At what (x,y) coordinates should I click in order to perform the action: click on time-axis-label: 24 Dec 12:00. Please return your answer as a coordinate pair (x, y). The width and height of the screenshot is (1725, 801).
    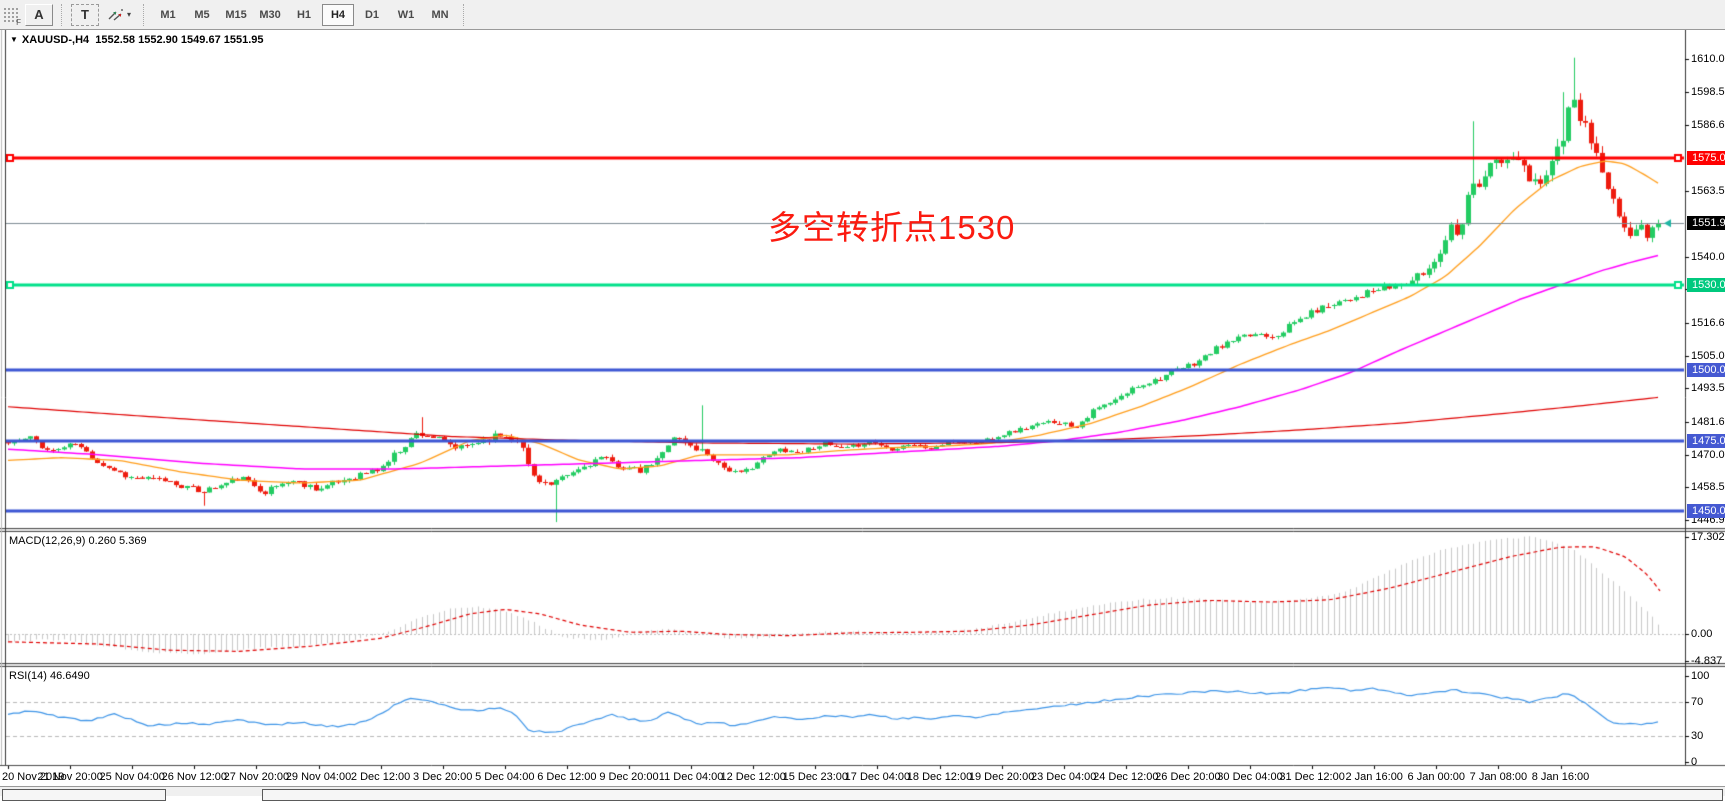
    Looking at the image, I should click on (1126, 777).